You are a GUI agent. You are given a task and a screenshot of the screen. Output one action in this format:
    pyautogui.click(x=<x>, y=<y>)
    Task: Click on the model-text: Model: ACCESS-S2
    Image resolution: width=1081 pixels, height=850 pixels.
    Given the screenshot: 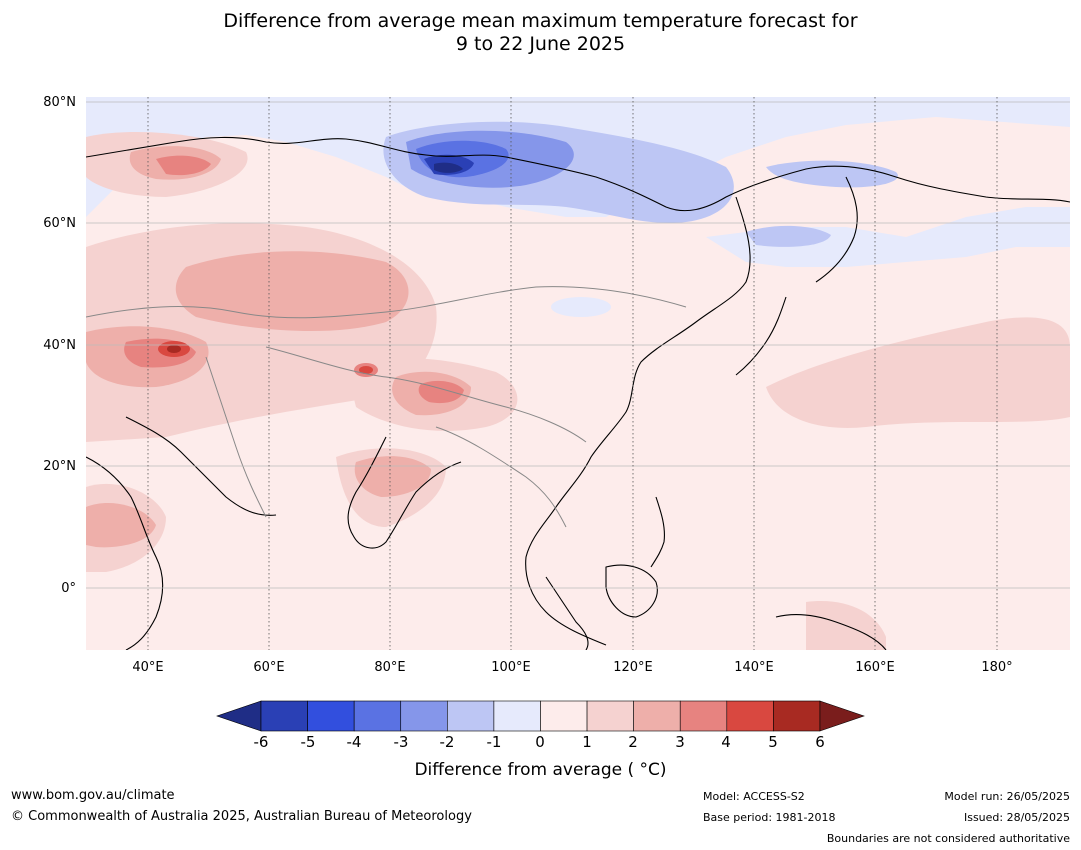 What is the action you would take?
    pyautogui.click(x=754, y=796)
    